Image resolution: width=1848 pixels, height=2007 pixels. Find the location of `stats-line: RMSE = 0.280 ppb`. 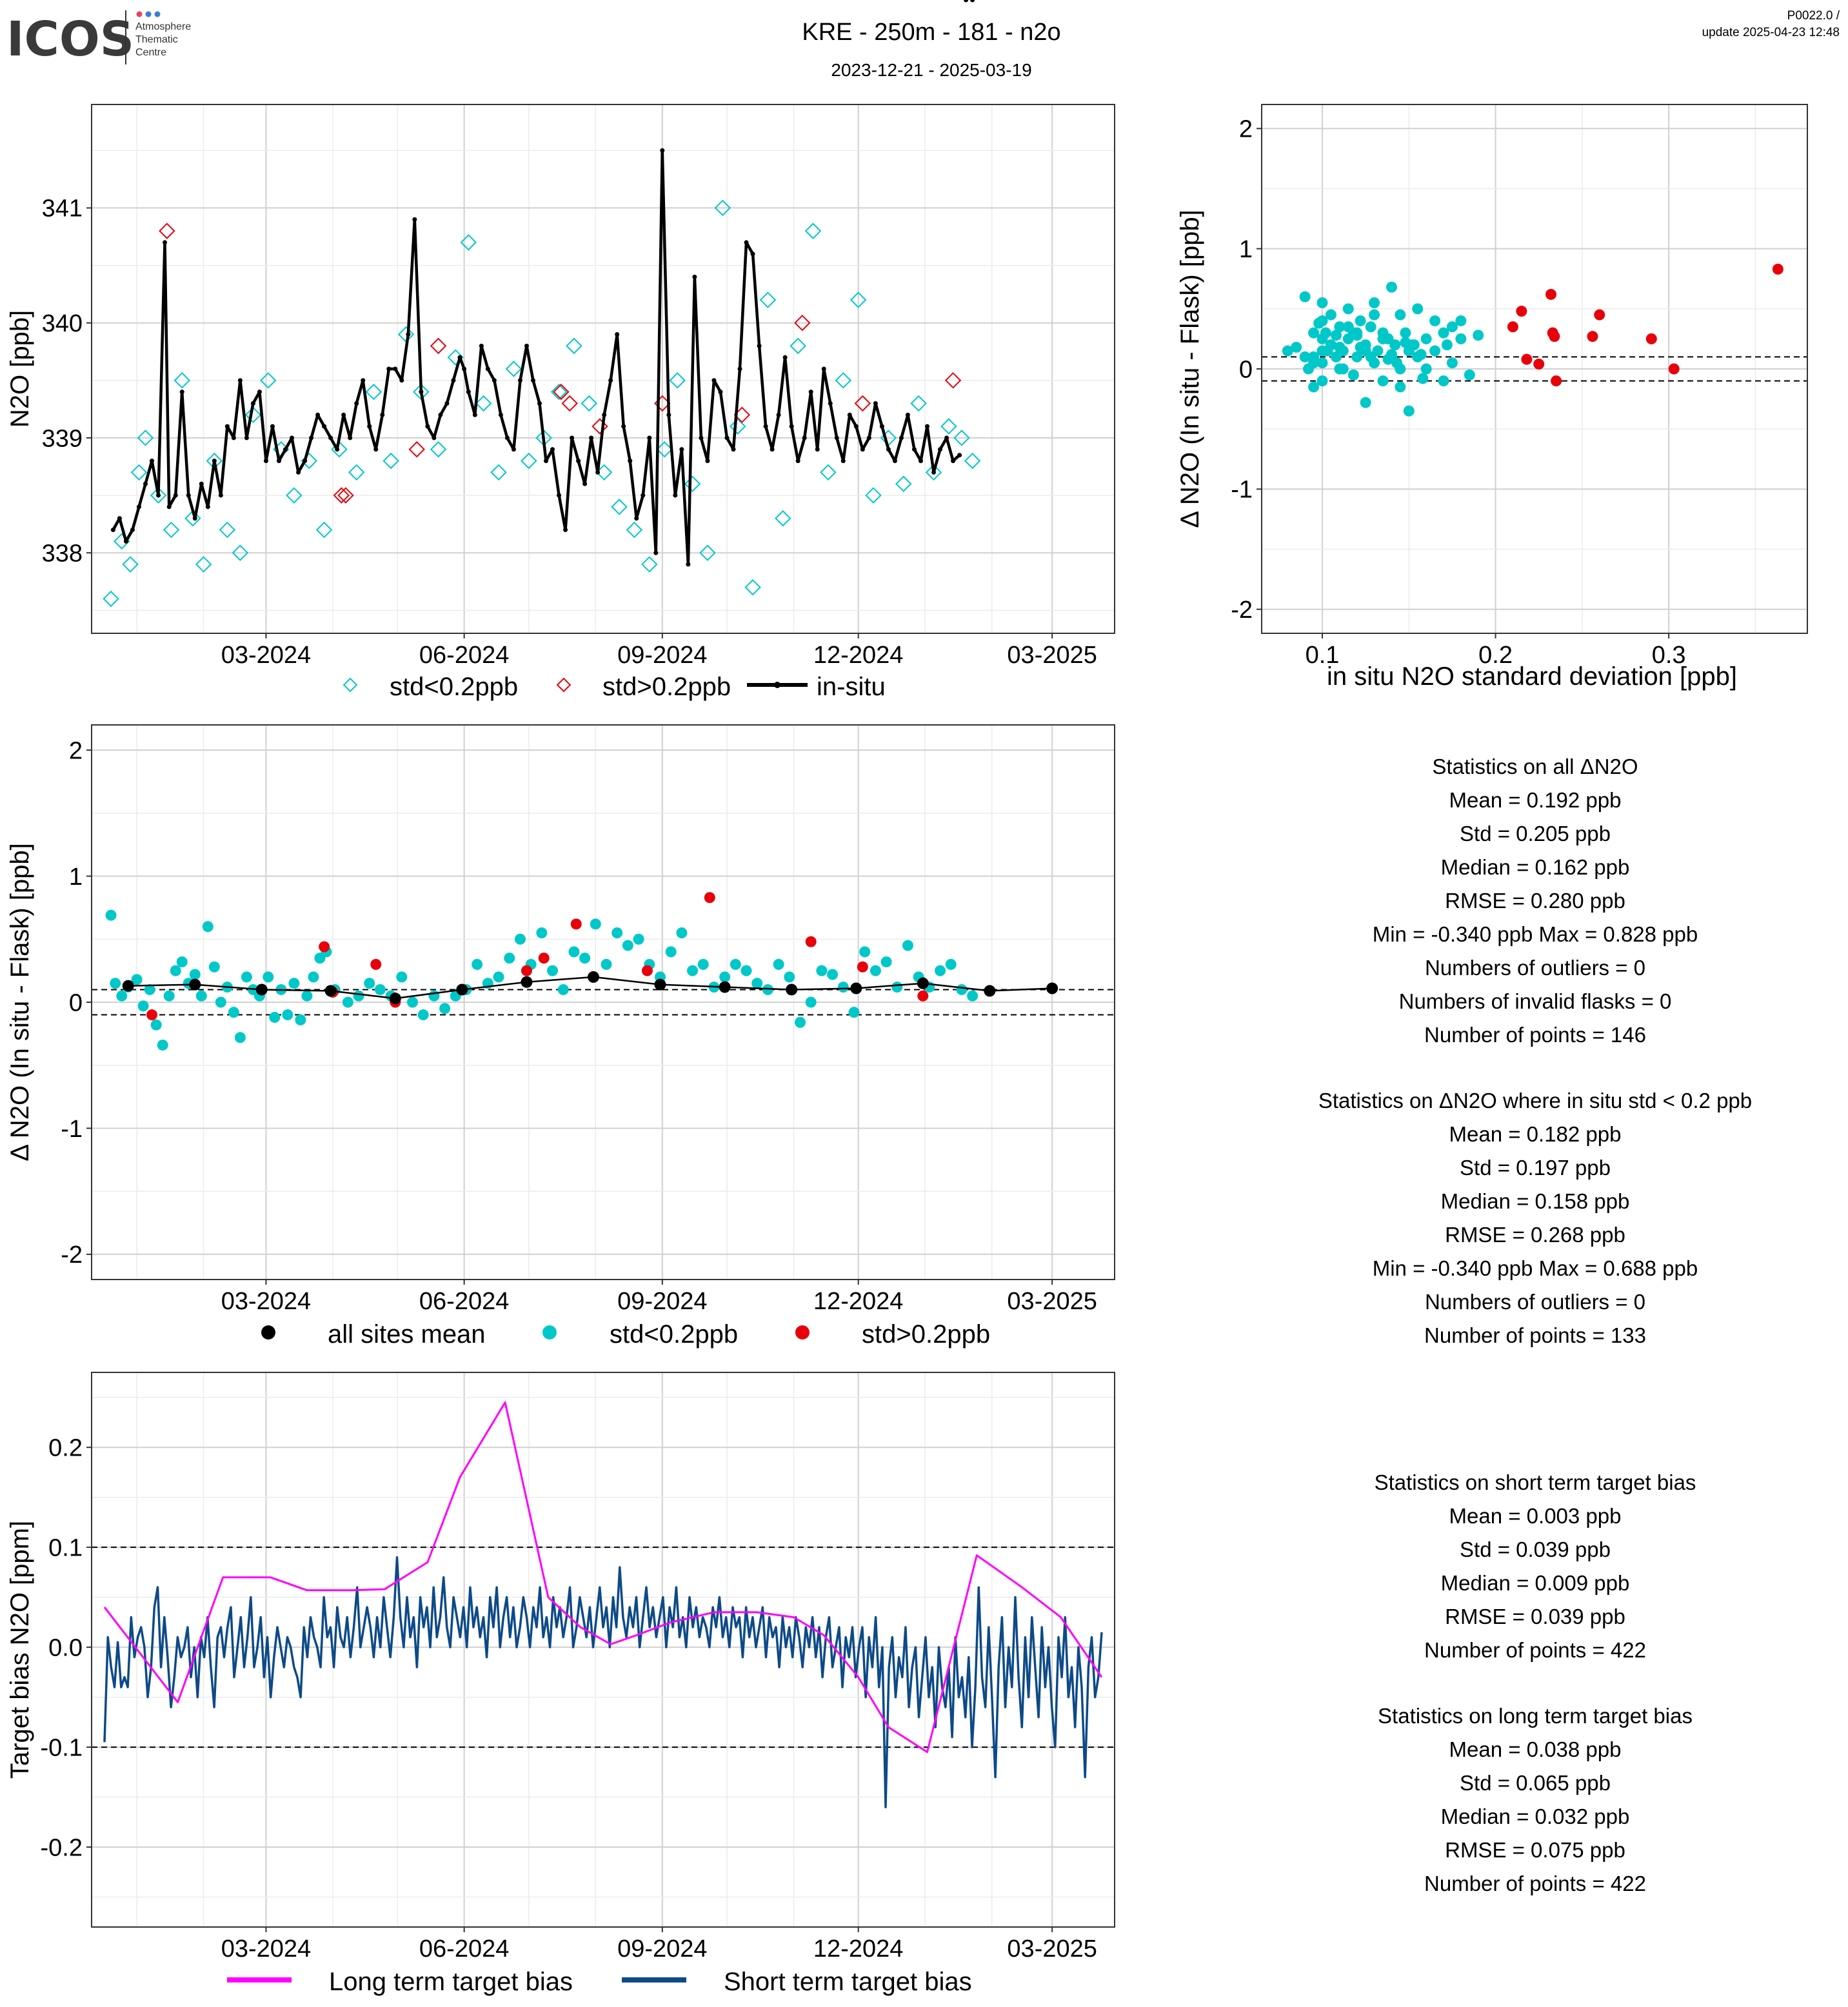

stats-line: RMSE = 0.280 ppb is located at coordinates (1535, 901).